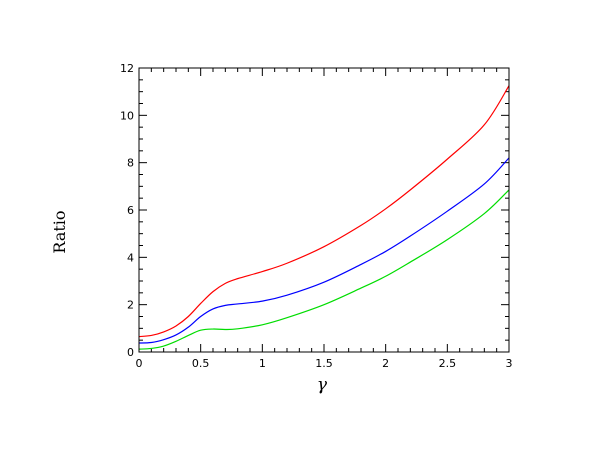  I want to click on x-tick-labels: 0 0.5 1 1.5 2 2.5 3, so click(324, 363).